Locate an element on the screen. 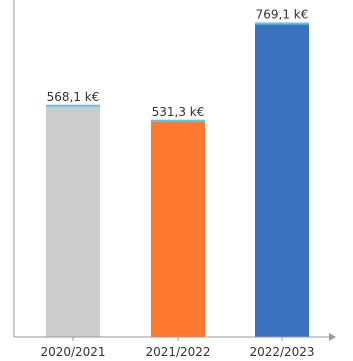  value-label: 568,1 k€ is located at coordinates (73, 97).